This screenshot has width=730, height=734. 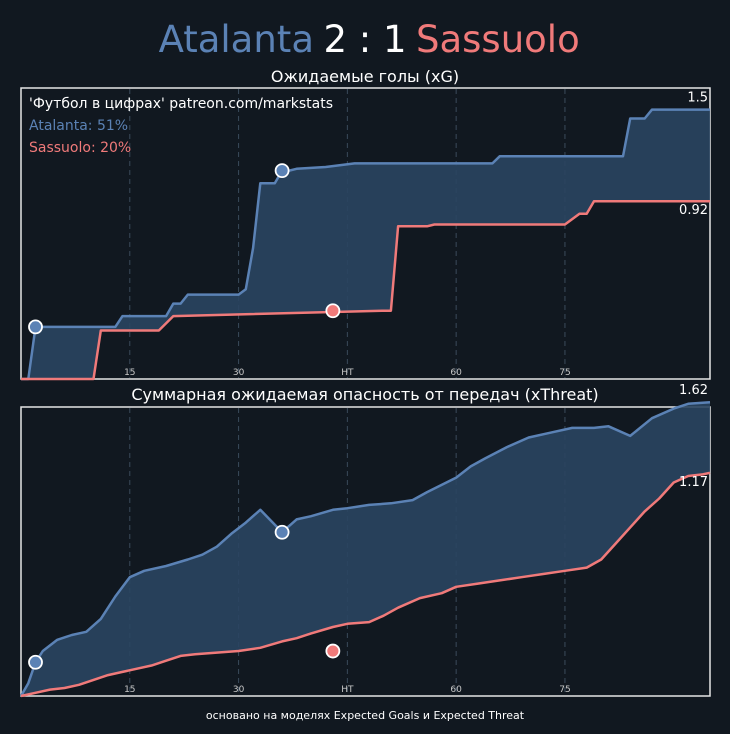 What do you see at coordinates (564, 690) in the screenshot?
I see `xthreat-x-tick-75: 75` at bounding box center [564, 690].